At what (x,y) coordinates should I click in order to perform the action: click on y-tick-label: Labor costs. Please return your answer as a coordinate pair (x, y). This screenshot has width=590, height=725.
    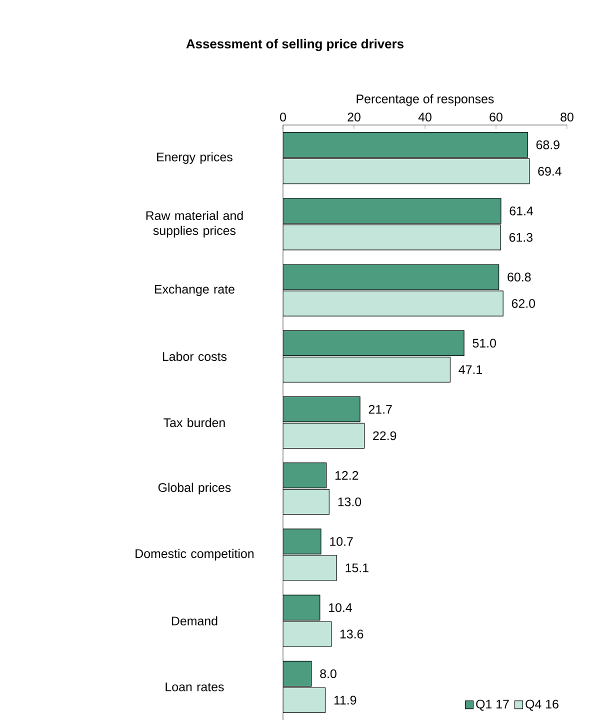
    Looking at the image, I should click on (194, 356).